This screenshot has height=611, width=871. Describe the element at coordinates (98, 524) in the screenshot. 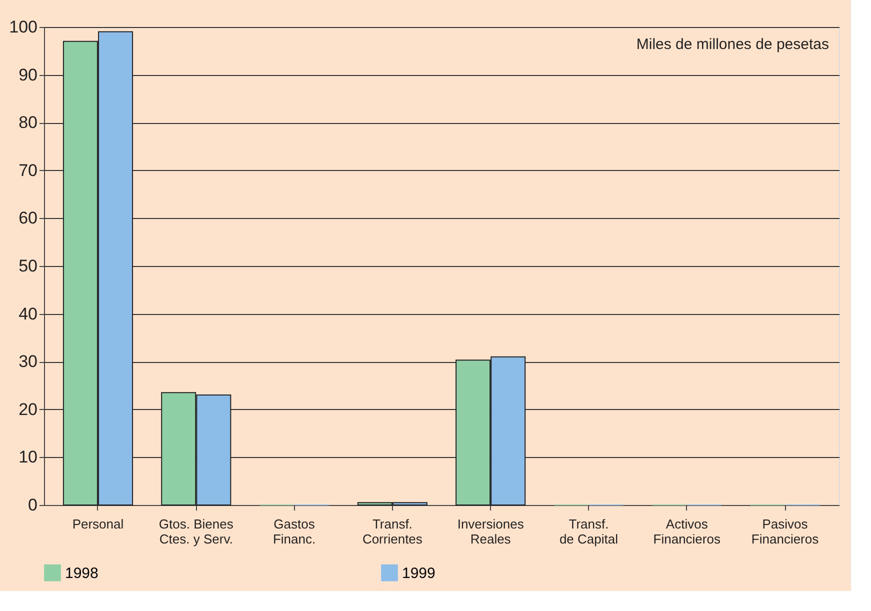

I see `x-tick-label: Personal` at that location.